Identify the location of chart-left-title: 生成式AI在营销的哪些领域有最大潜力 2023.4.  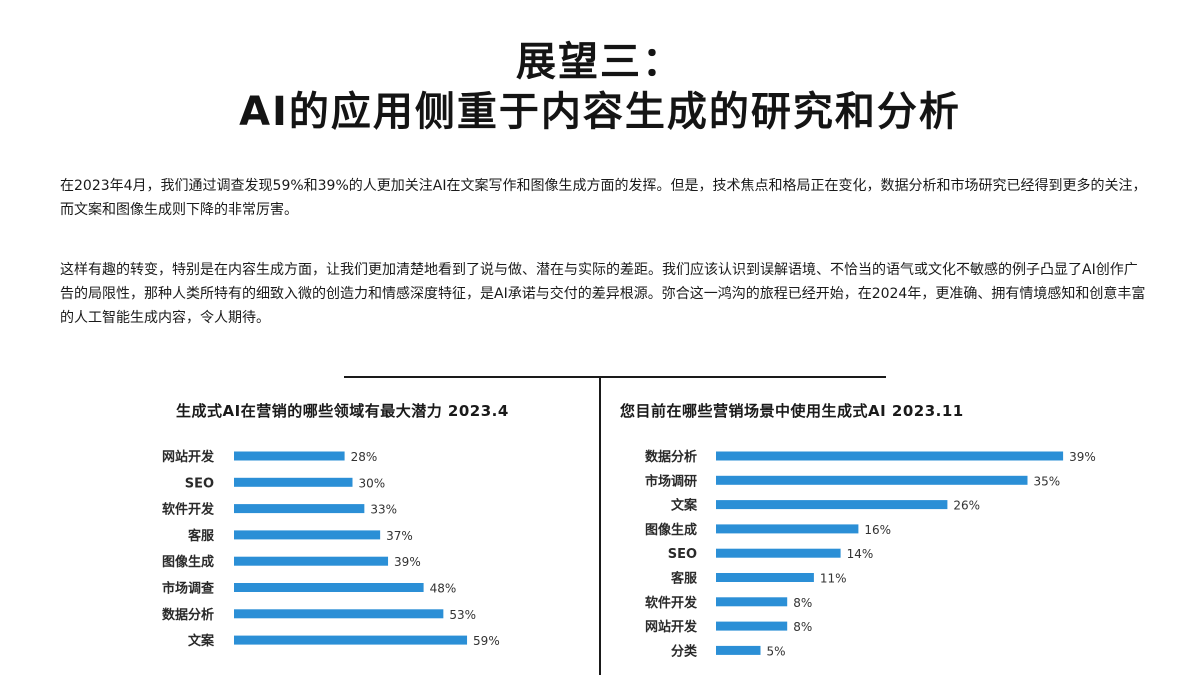
(342, 411).